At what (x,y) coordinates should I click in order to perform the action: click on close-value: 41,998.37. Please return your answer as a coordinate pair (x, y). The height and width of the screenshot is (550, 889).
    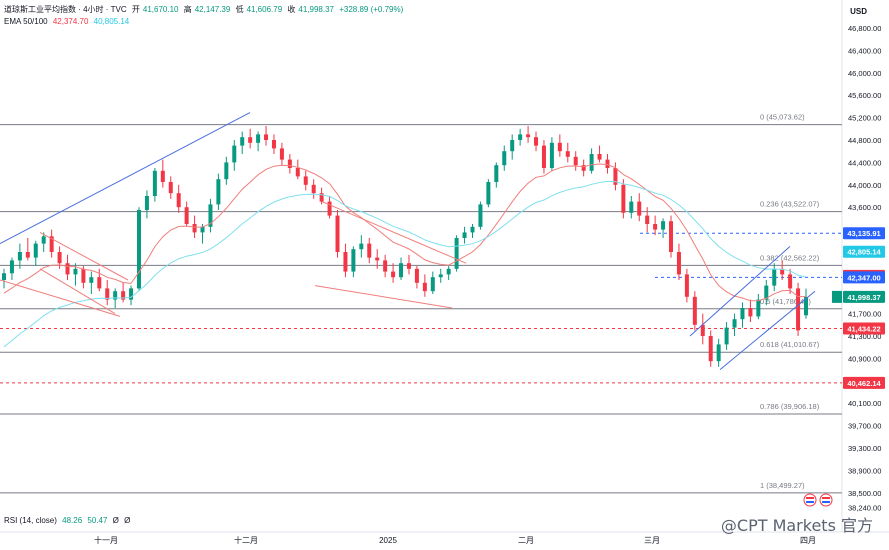
    Looking at the image, I should click on (316, 9).